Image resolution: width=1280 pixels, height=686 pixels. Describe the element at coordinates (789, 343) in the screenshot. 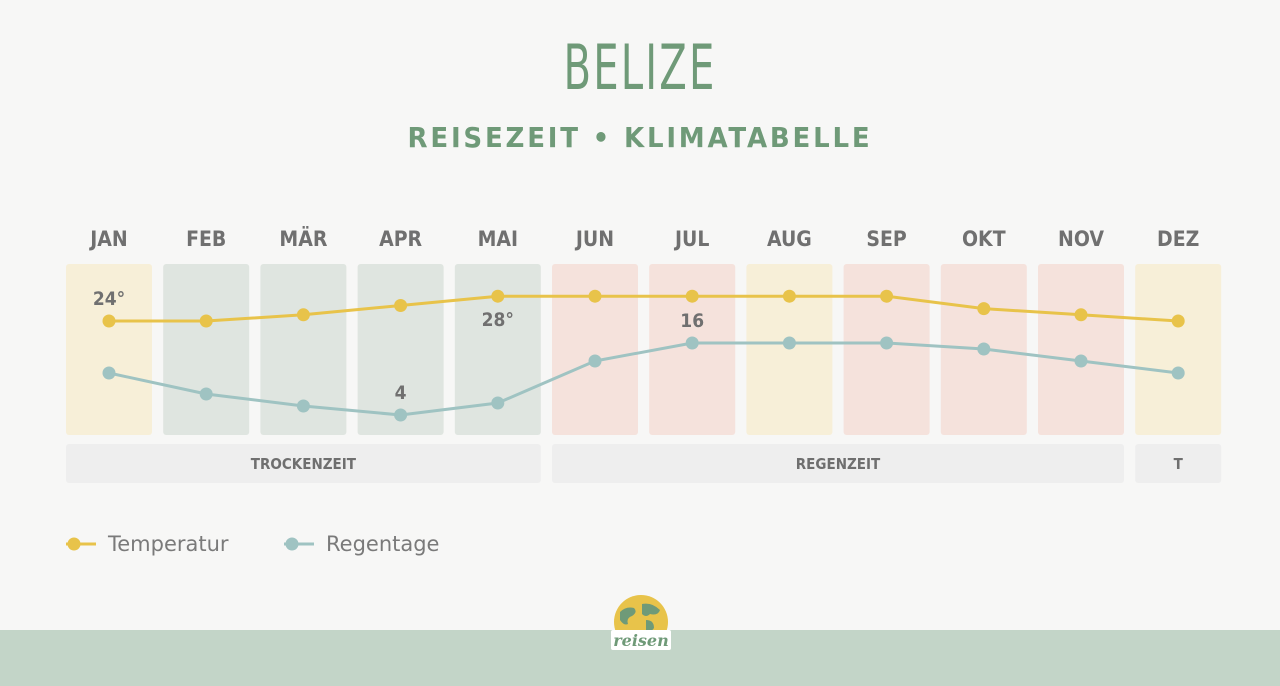

I see `rain-point-aug` at that location.